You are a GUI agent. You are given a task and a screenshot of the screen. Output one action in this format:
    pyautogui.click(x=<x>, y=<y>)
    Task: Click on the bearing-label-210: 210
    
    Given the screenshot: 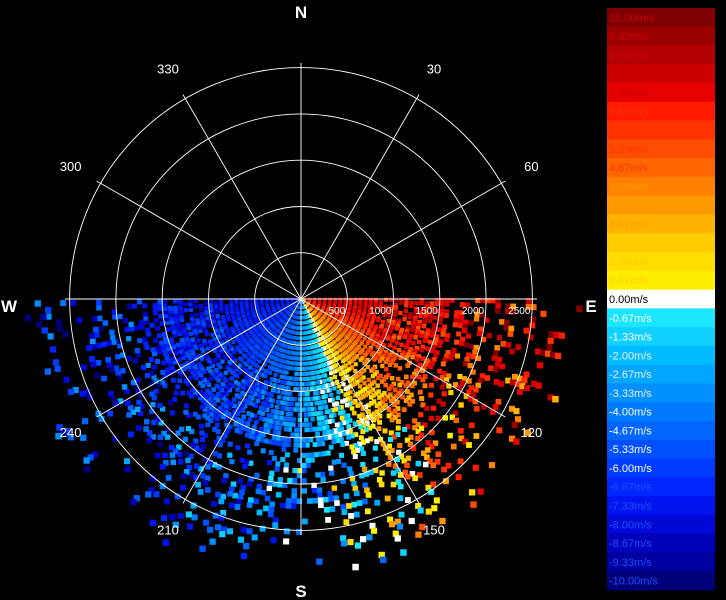 What is the action you would take?
    pyautogui.click(x=168, y=529)
    